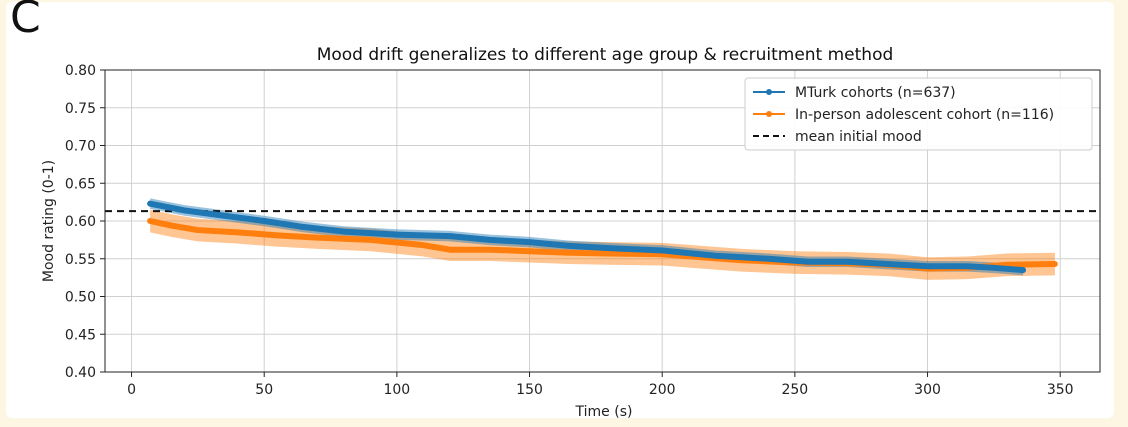 The width and height of the screenshot is (1128, 427). I want to click on x-axis-label: Time (s), so click(604, 412).